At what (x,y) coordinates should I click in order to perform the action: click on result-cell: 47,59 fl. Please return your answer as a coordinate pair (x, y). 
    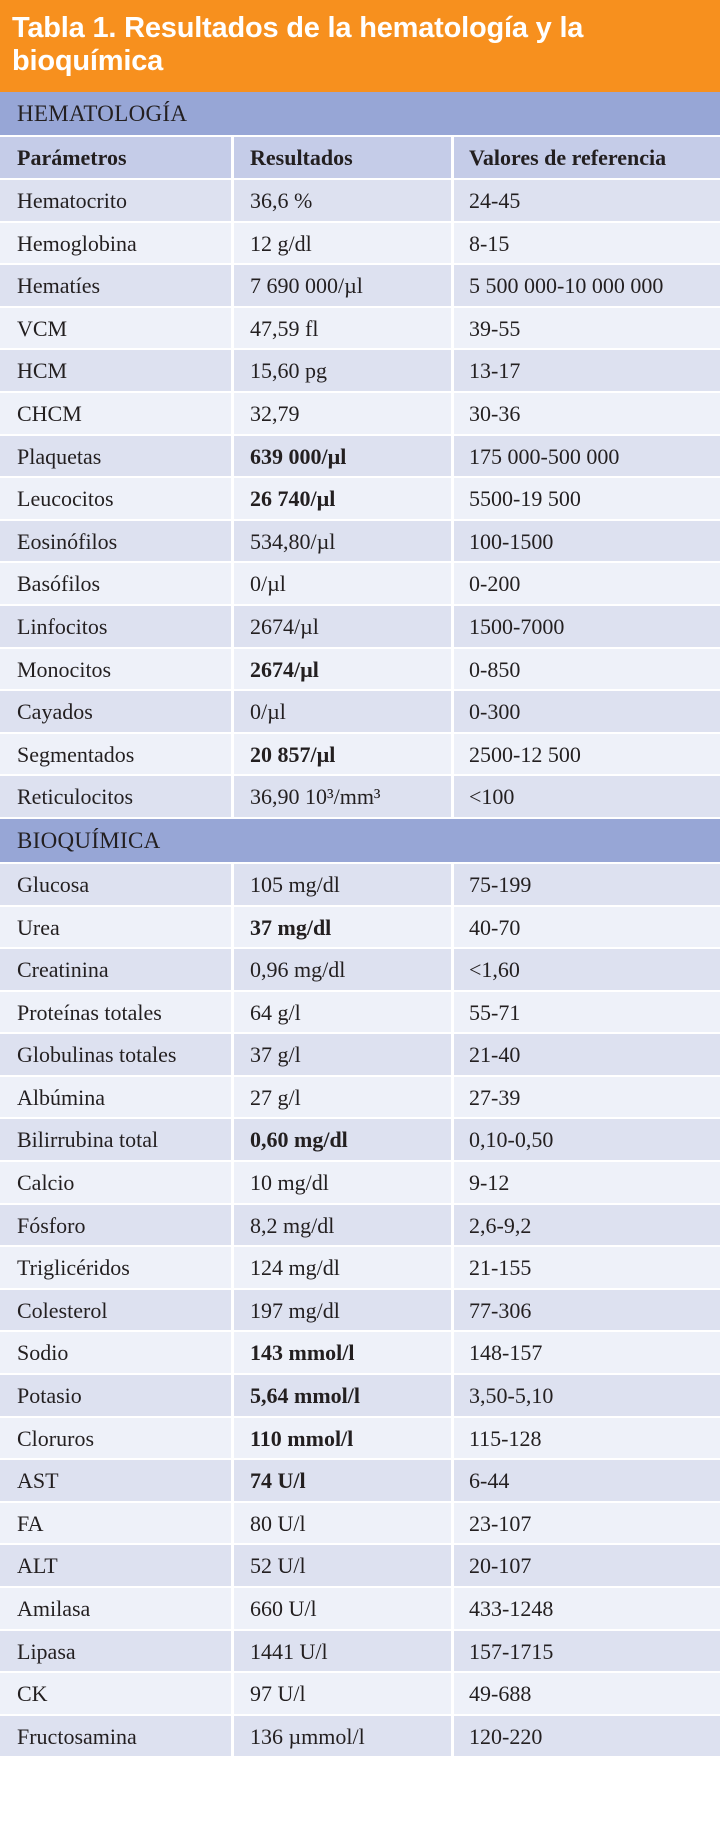
    Looking at the image, I should click on (344, 328).